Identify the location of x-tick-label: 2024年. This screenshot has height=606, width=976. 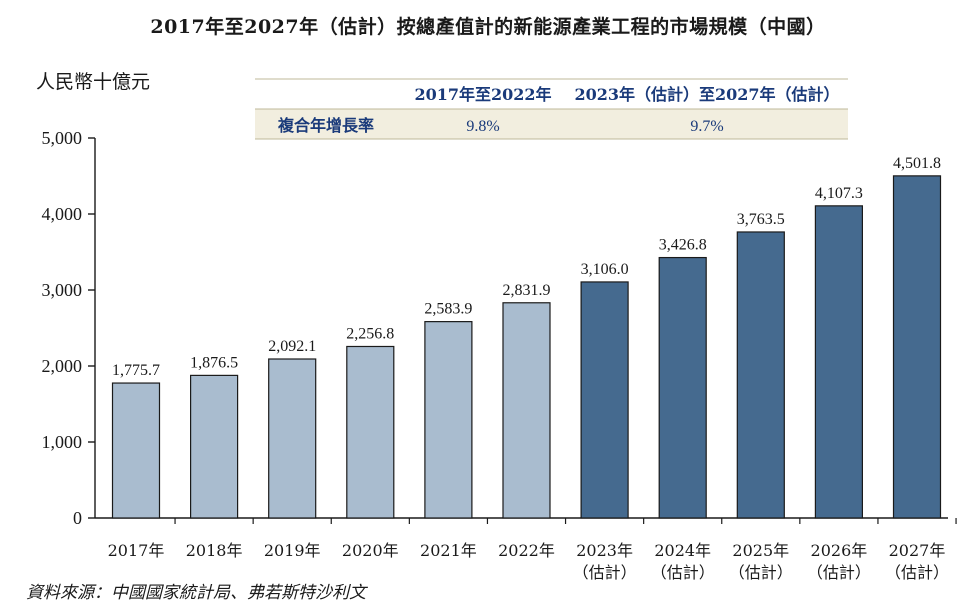
(682, 550).